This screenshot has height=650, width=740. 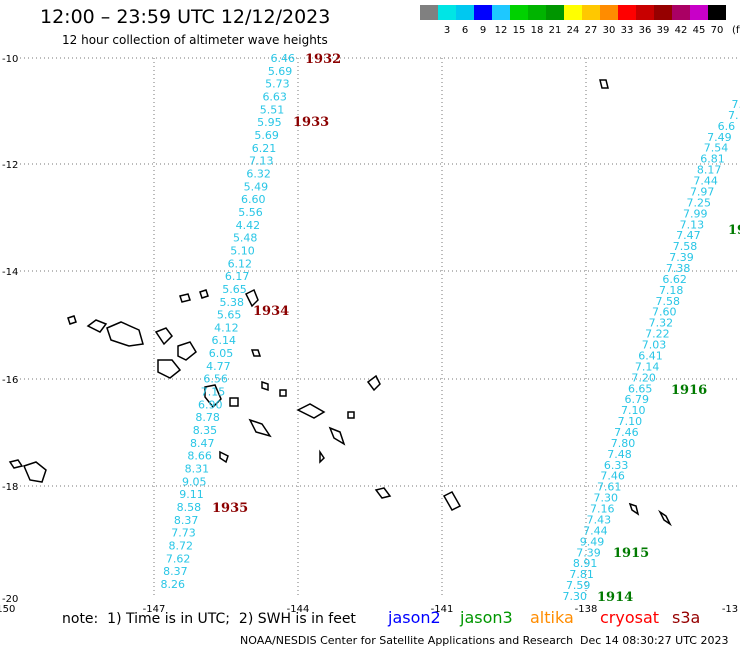 What do you see at coordinates (661, 323) in the screenshot?
I see `swh-value: 7.32` at bounding box center [661, 323].